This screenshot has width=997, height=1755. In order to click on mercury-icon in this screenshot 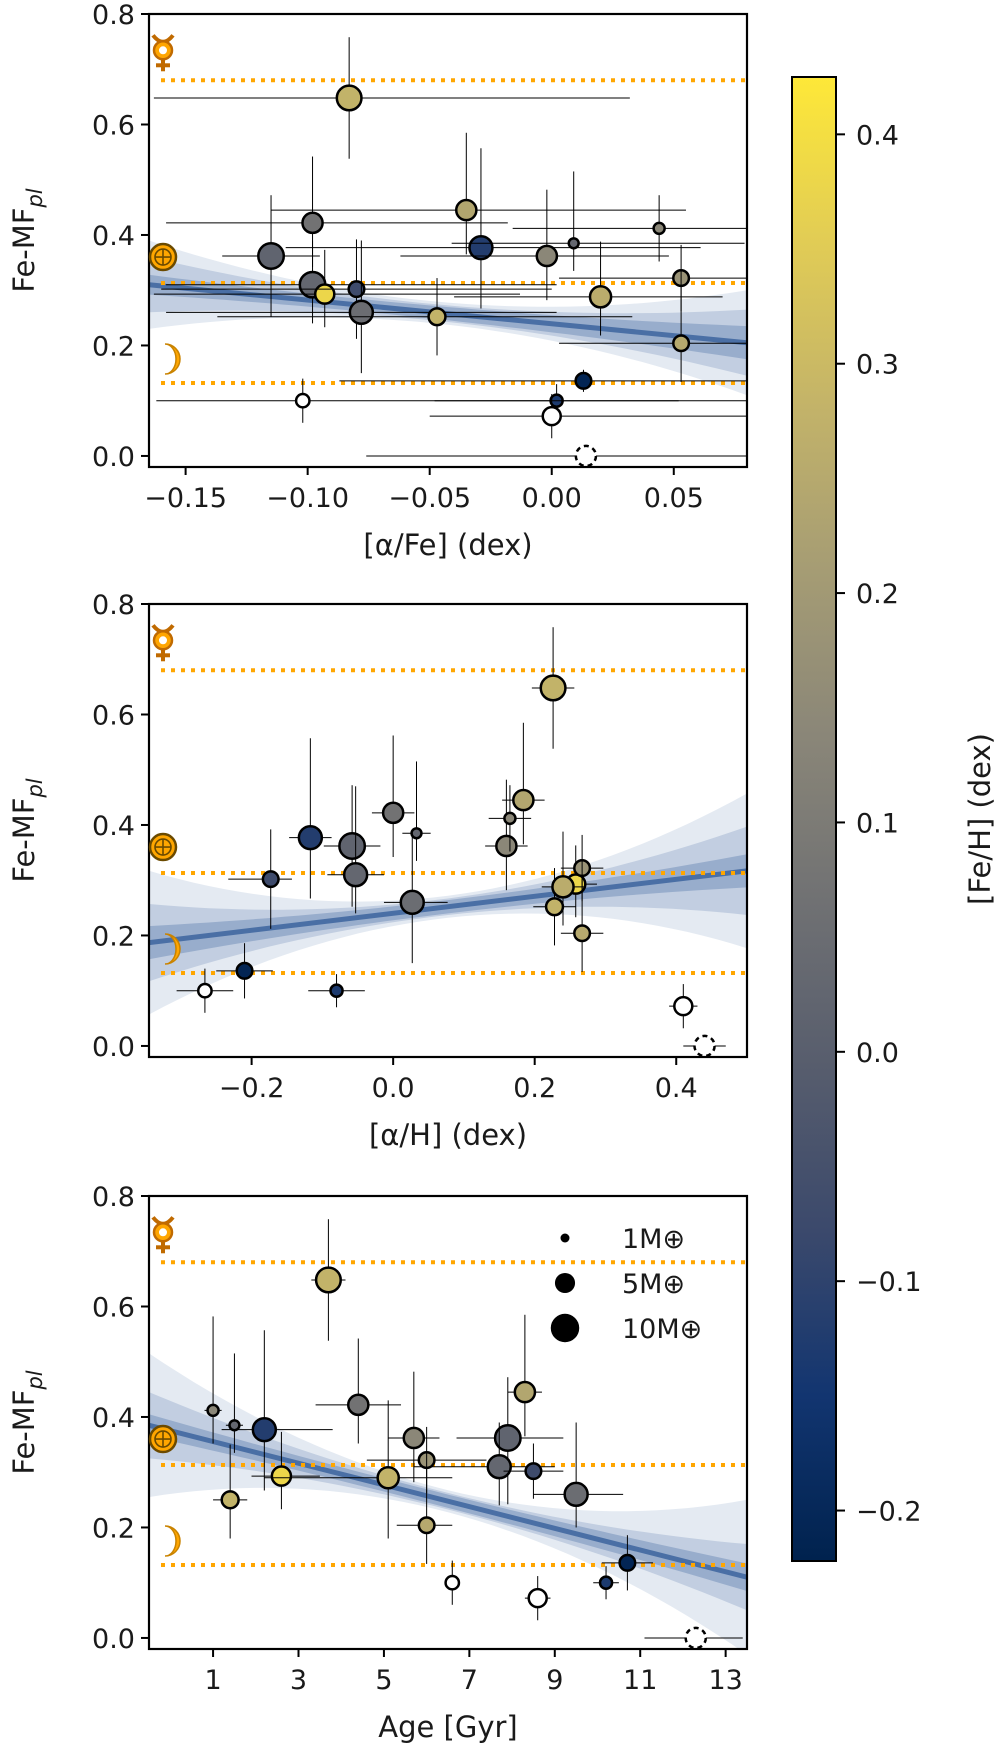, I will do `click(163, 52)`.